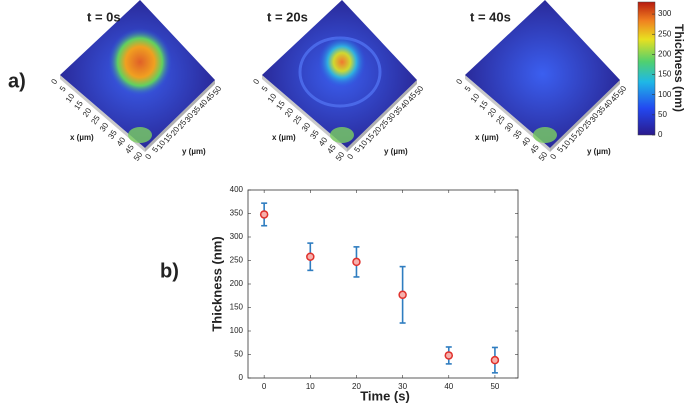  Describe the element at coordinates (238, 354) in the screenshot. I see `y-tick-label: 50` at that location.